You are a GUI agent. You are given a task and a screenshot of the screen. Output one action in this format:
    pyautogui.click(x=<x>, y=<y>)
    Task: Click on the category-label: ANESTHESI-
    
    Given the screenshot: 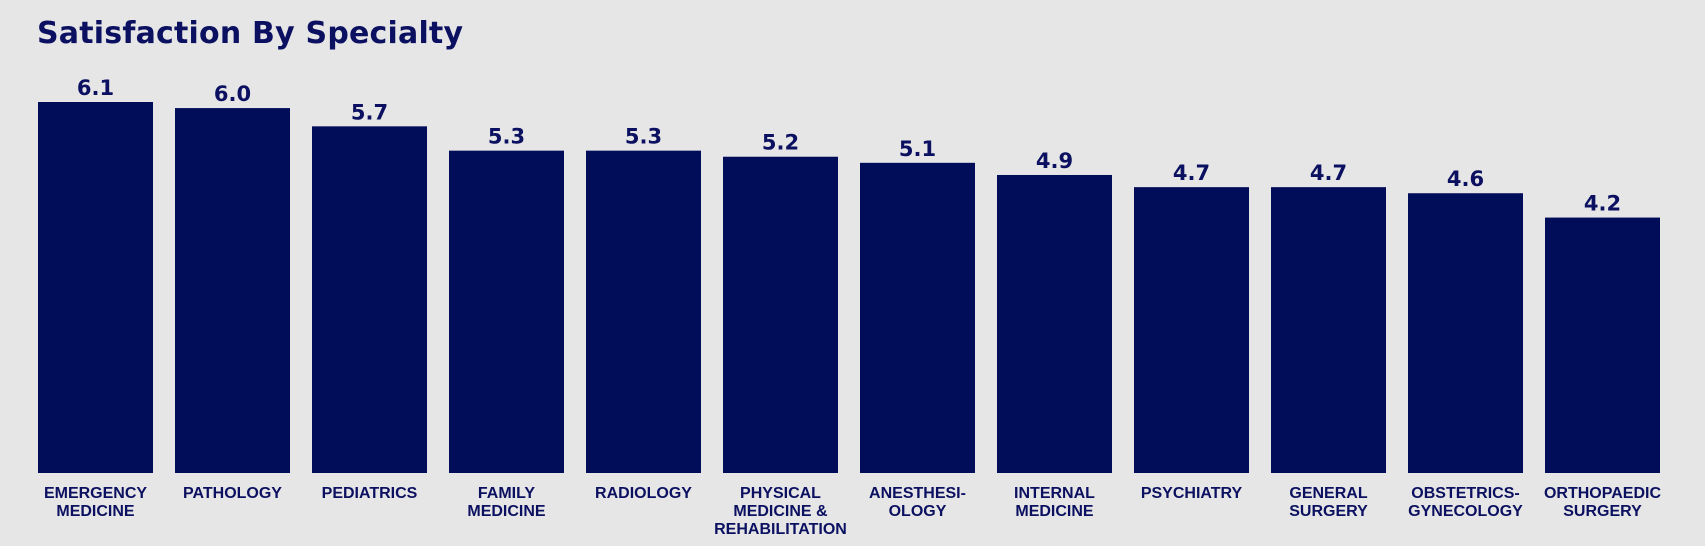 What is the action you would take?
    pyautogui.click(x=917, y=493)
    